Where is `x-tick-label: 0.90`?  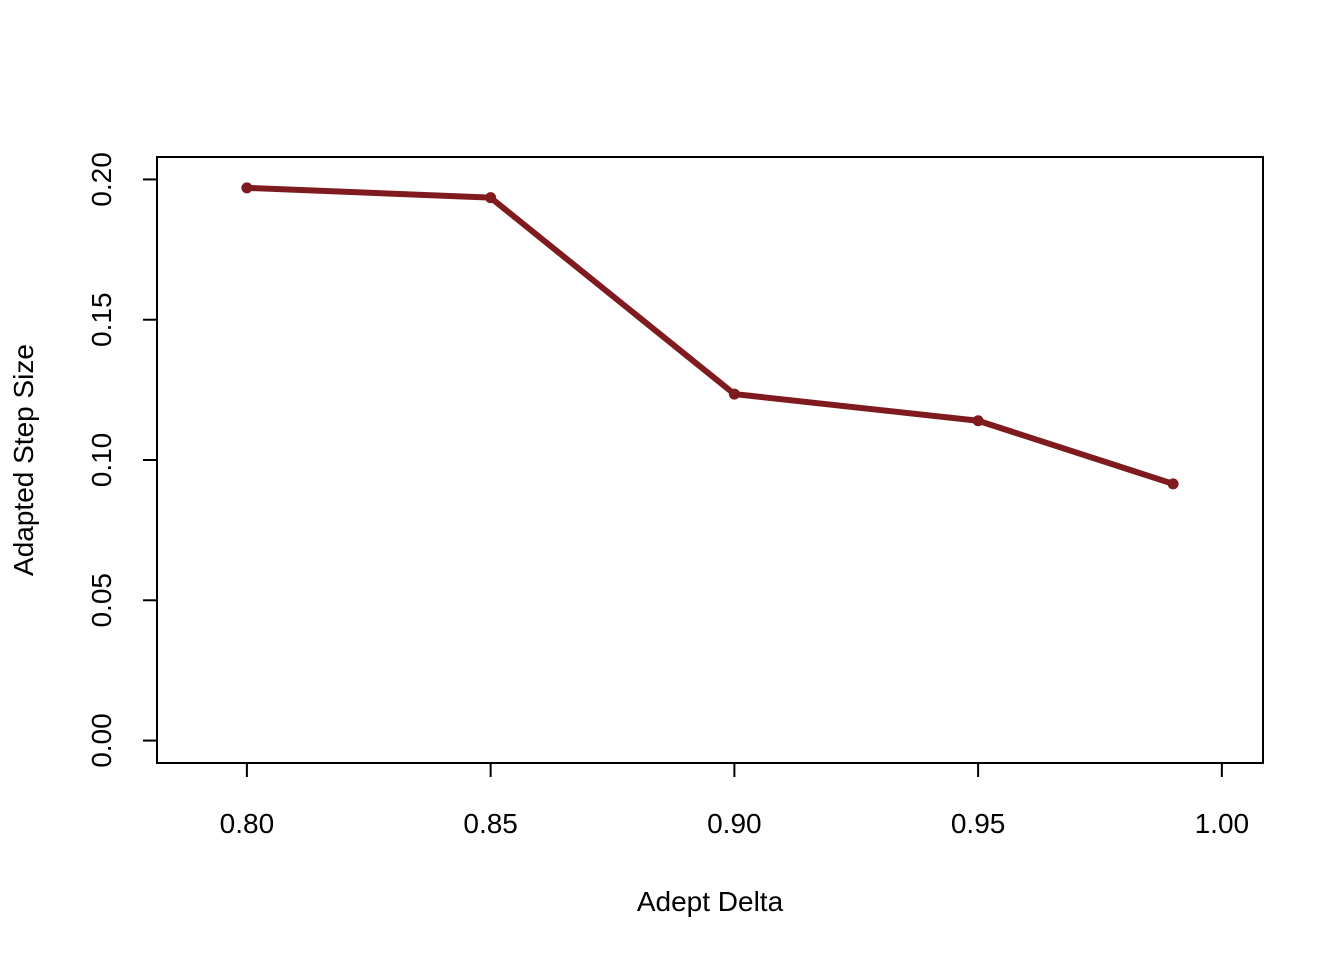
x-tick-label: 0.90 is located at coordinates (734, 823).